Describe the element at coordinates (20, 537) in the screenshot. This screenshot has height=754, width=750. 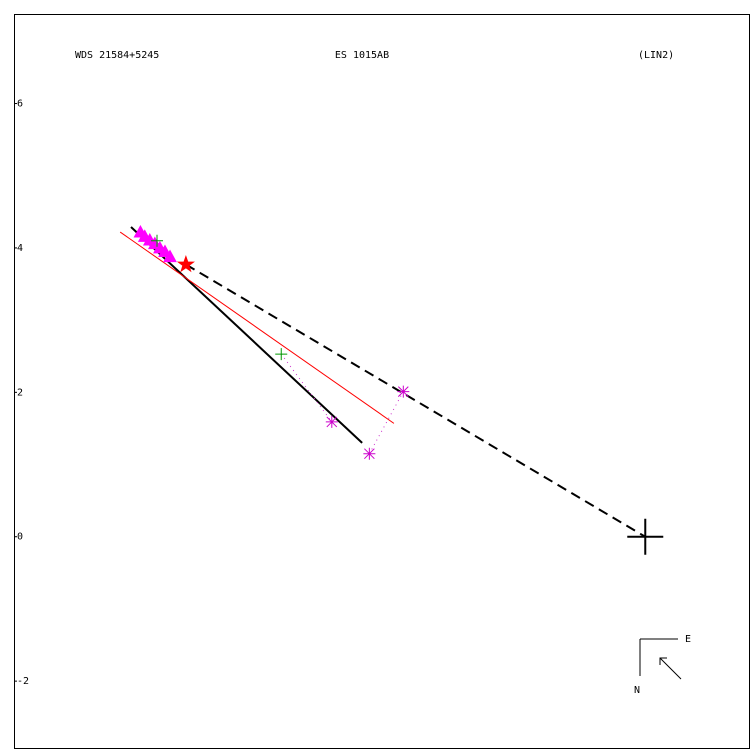
I see `y-tick-label: 0` at that location.